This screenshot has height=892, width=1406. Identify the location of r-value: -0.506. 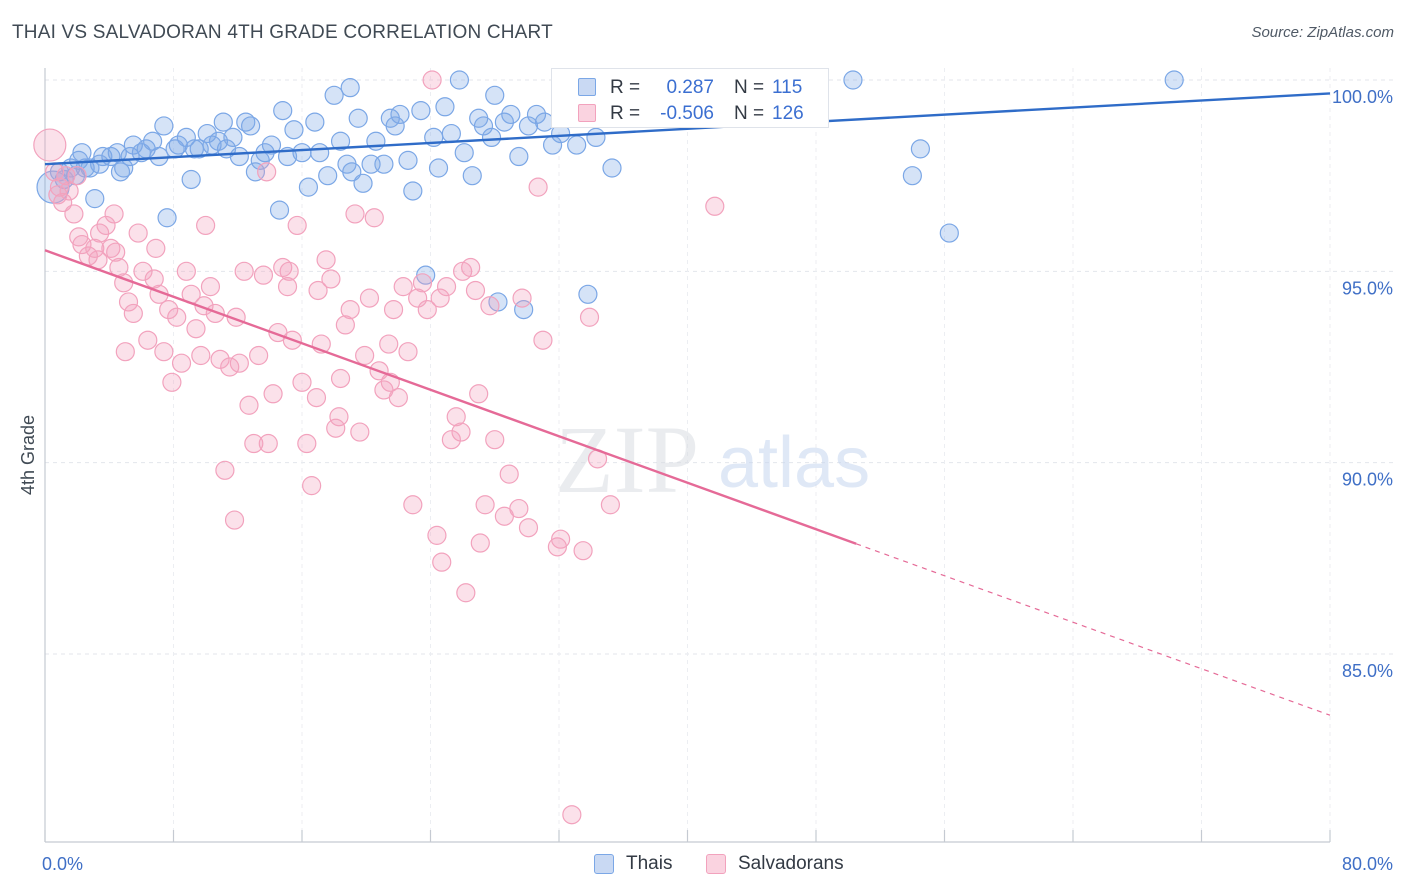
(687, 113).